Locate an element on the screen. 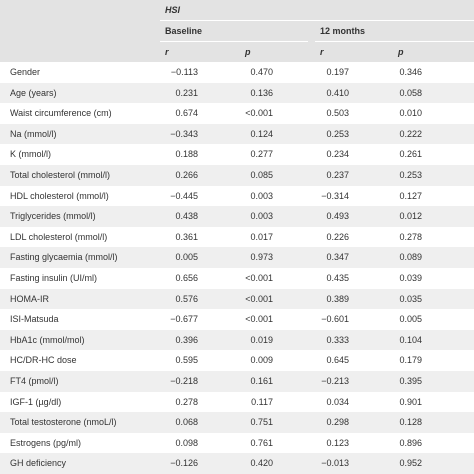  cell-value: 0.123 is located at coordinates (337, 442).